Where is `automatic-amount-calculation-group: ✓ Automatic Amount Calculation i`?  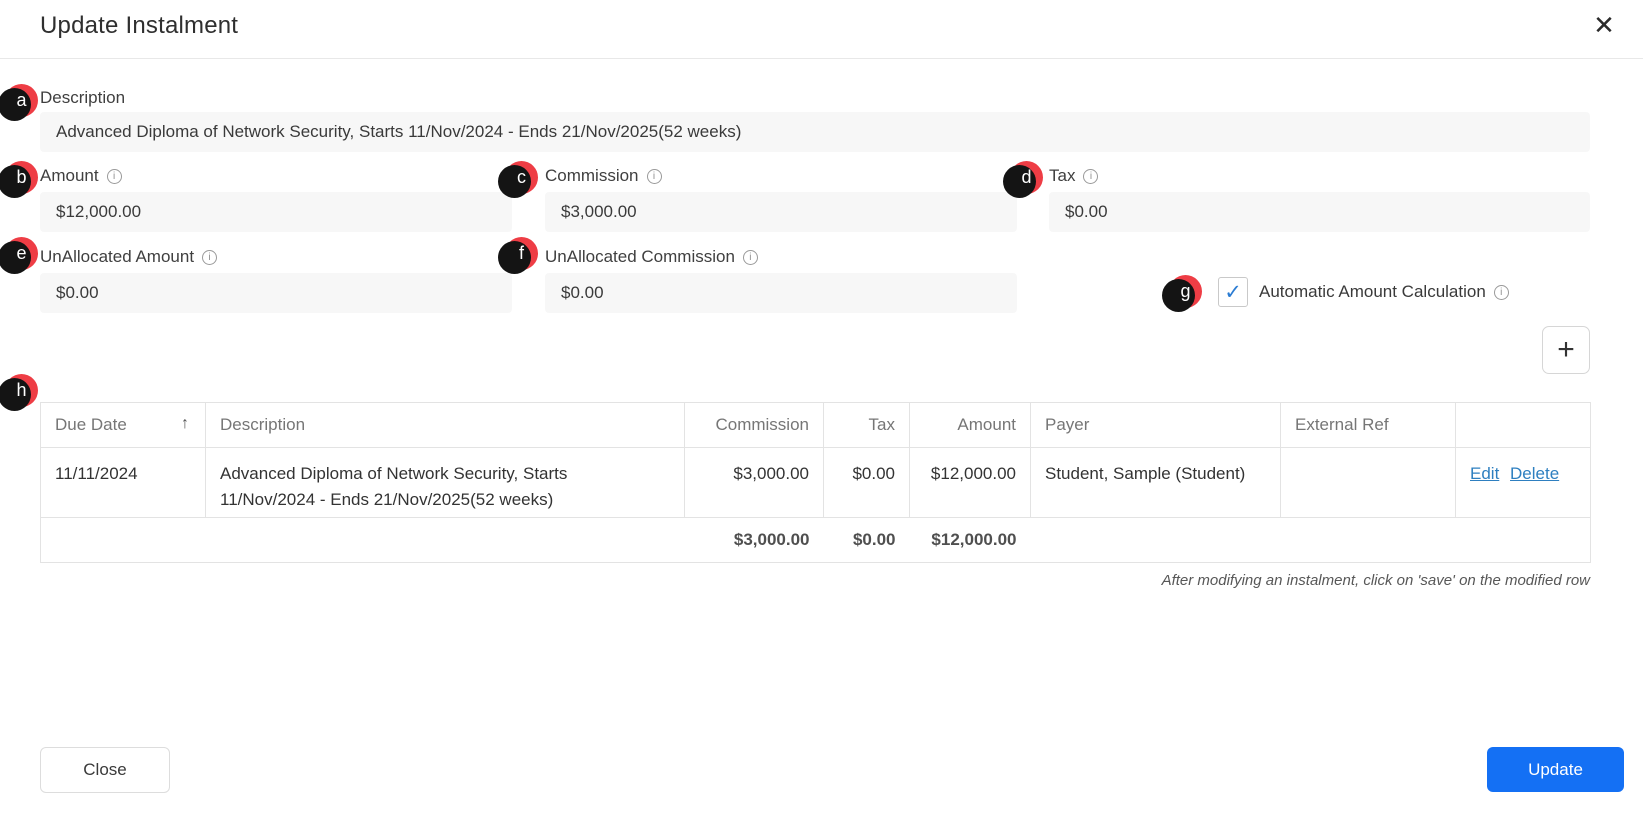
automatic-amount-calculation-group: ✓ Automatic Amount Calculation i is located at coordinates (1363, 292).